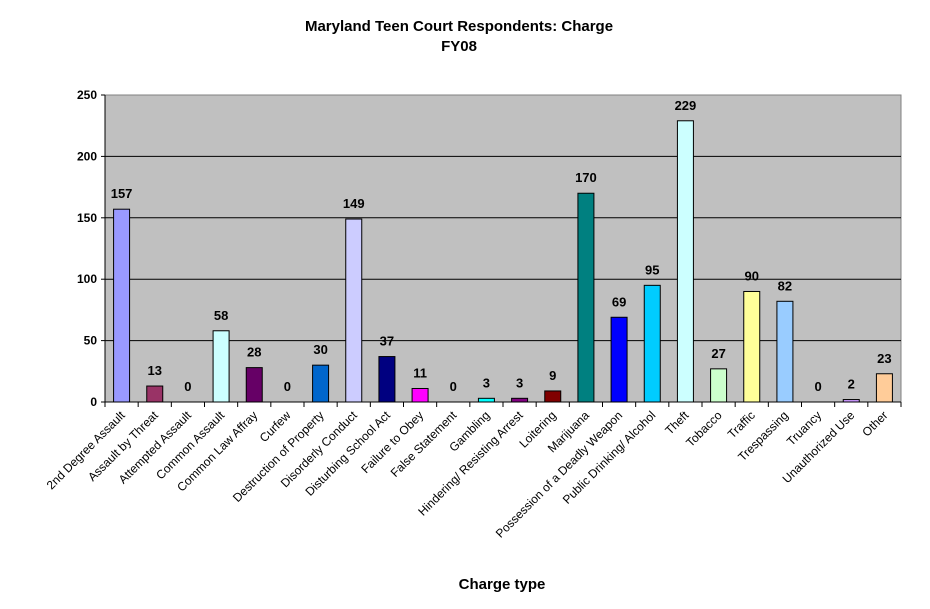  I want to click on chart-subtitle: FY08, so click(459, 46).